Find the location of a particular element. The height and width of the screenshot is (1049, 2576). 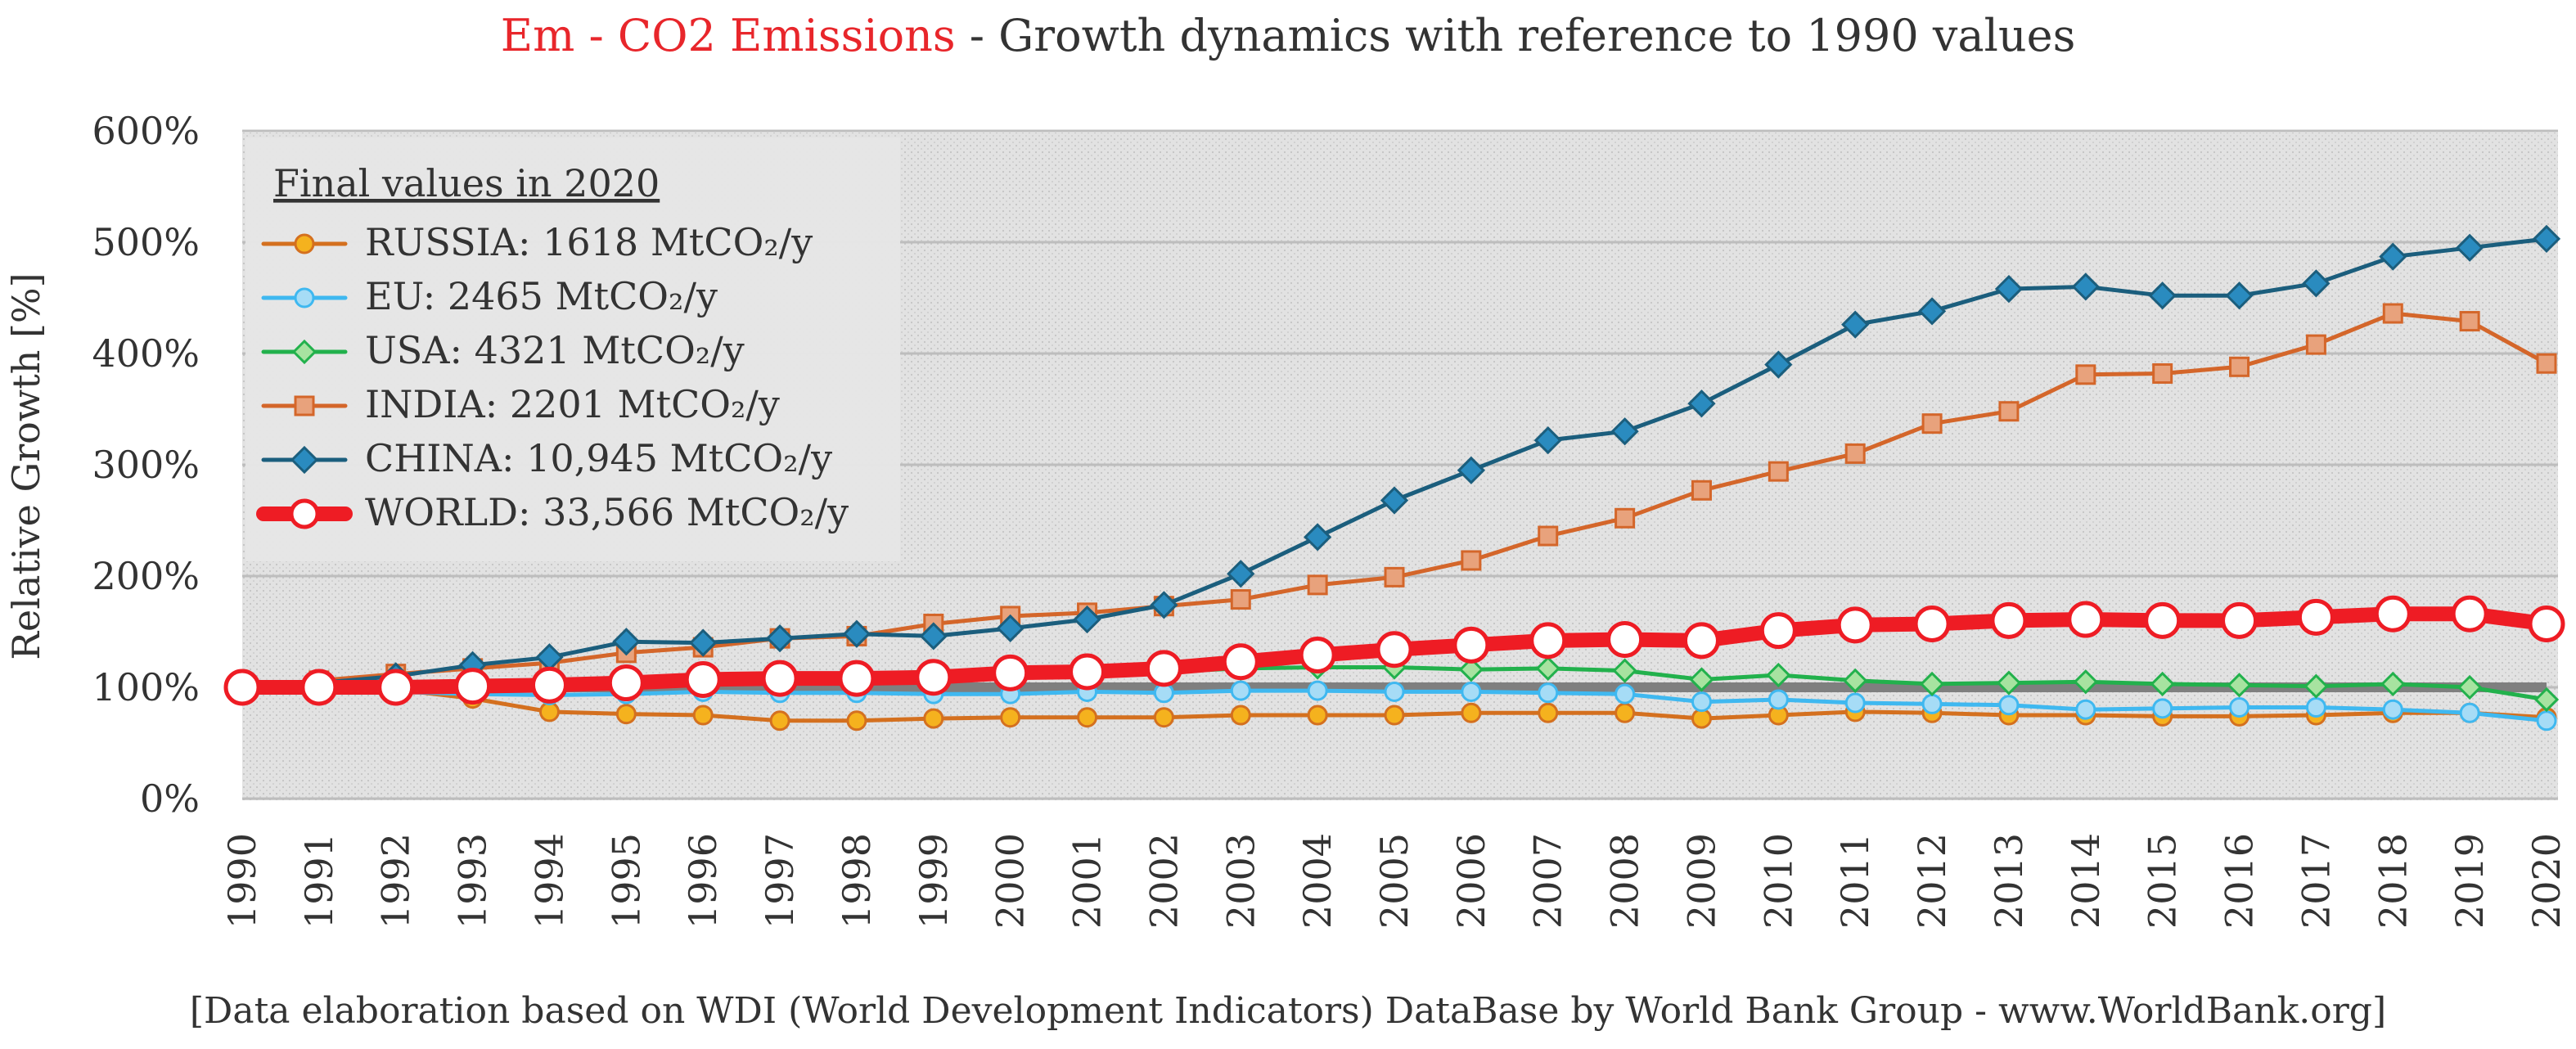

x-tick-label: 2015 is located at coordinates (2163, 881).